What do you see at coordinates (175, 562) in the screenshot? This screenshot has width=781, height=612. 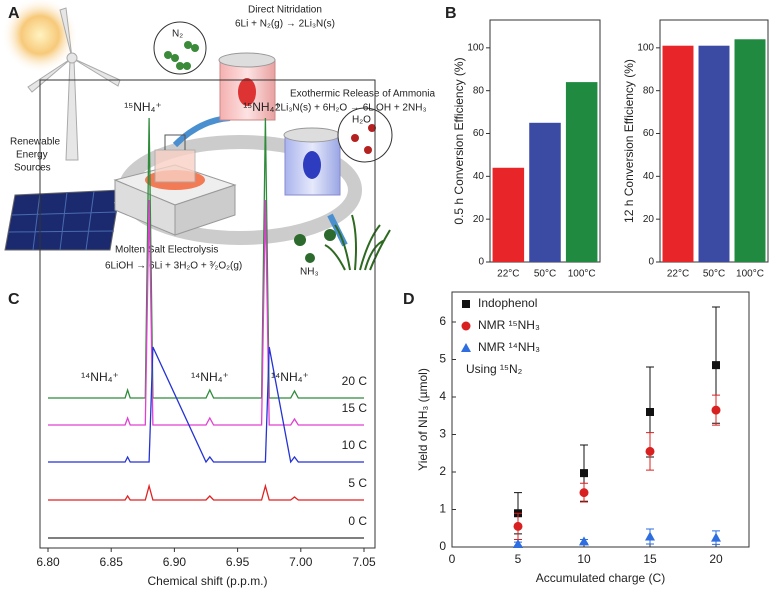 I see `x-tick-label: 6.90` at bounding box center [175, 562].